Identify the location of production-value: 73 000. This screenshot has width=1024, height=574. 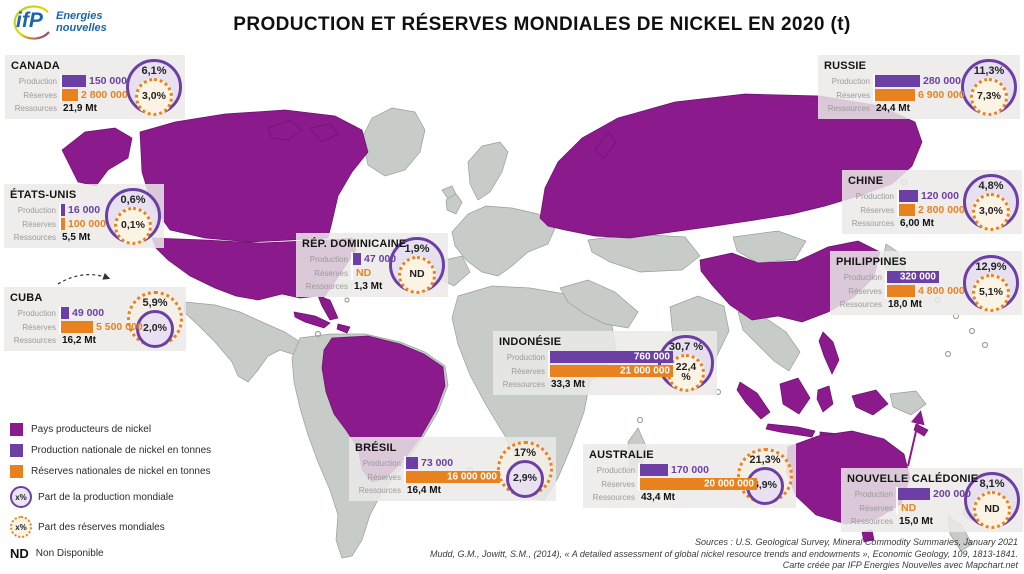
(437, 463).